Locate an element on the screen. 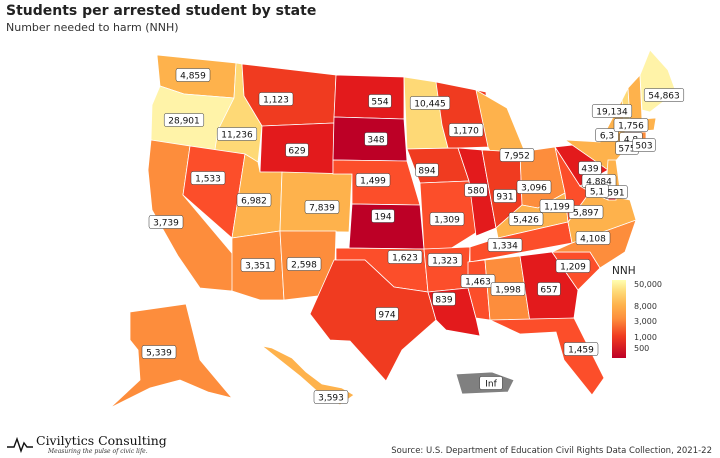 This screenshot has width=720, height=458. state-label-mo: 1,309 is located at coordinates (447, 219).